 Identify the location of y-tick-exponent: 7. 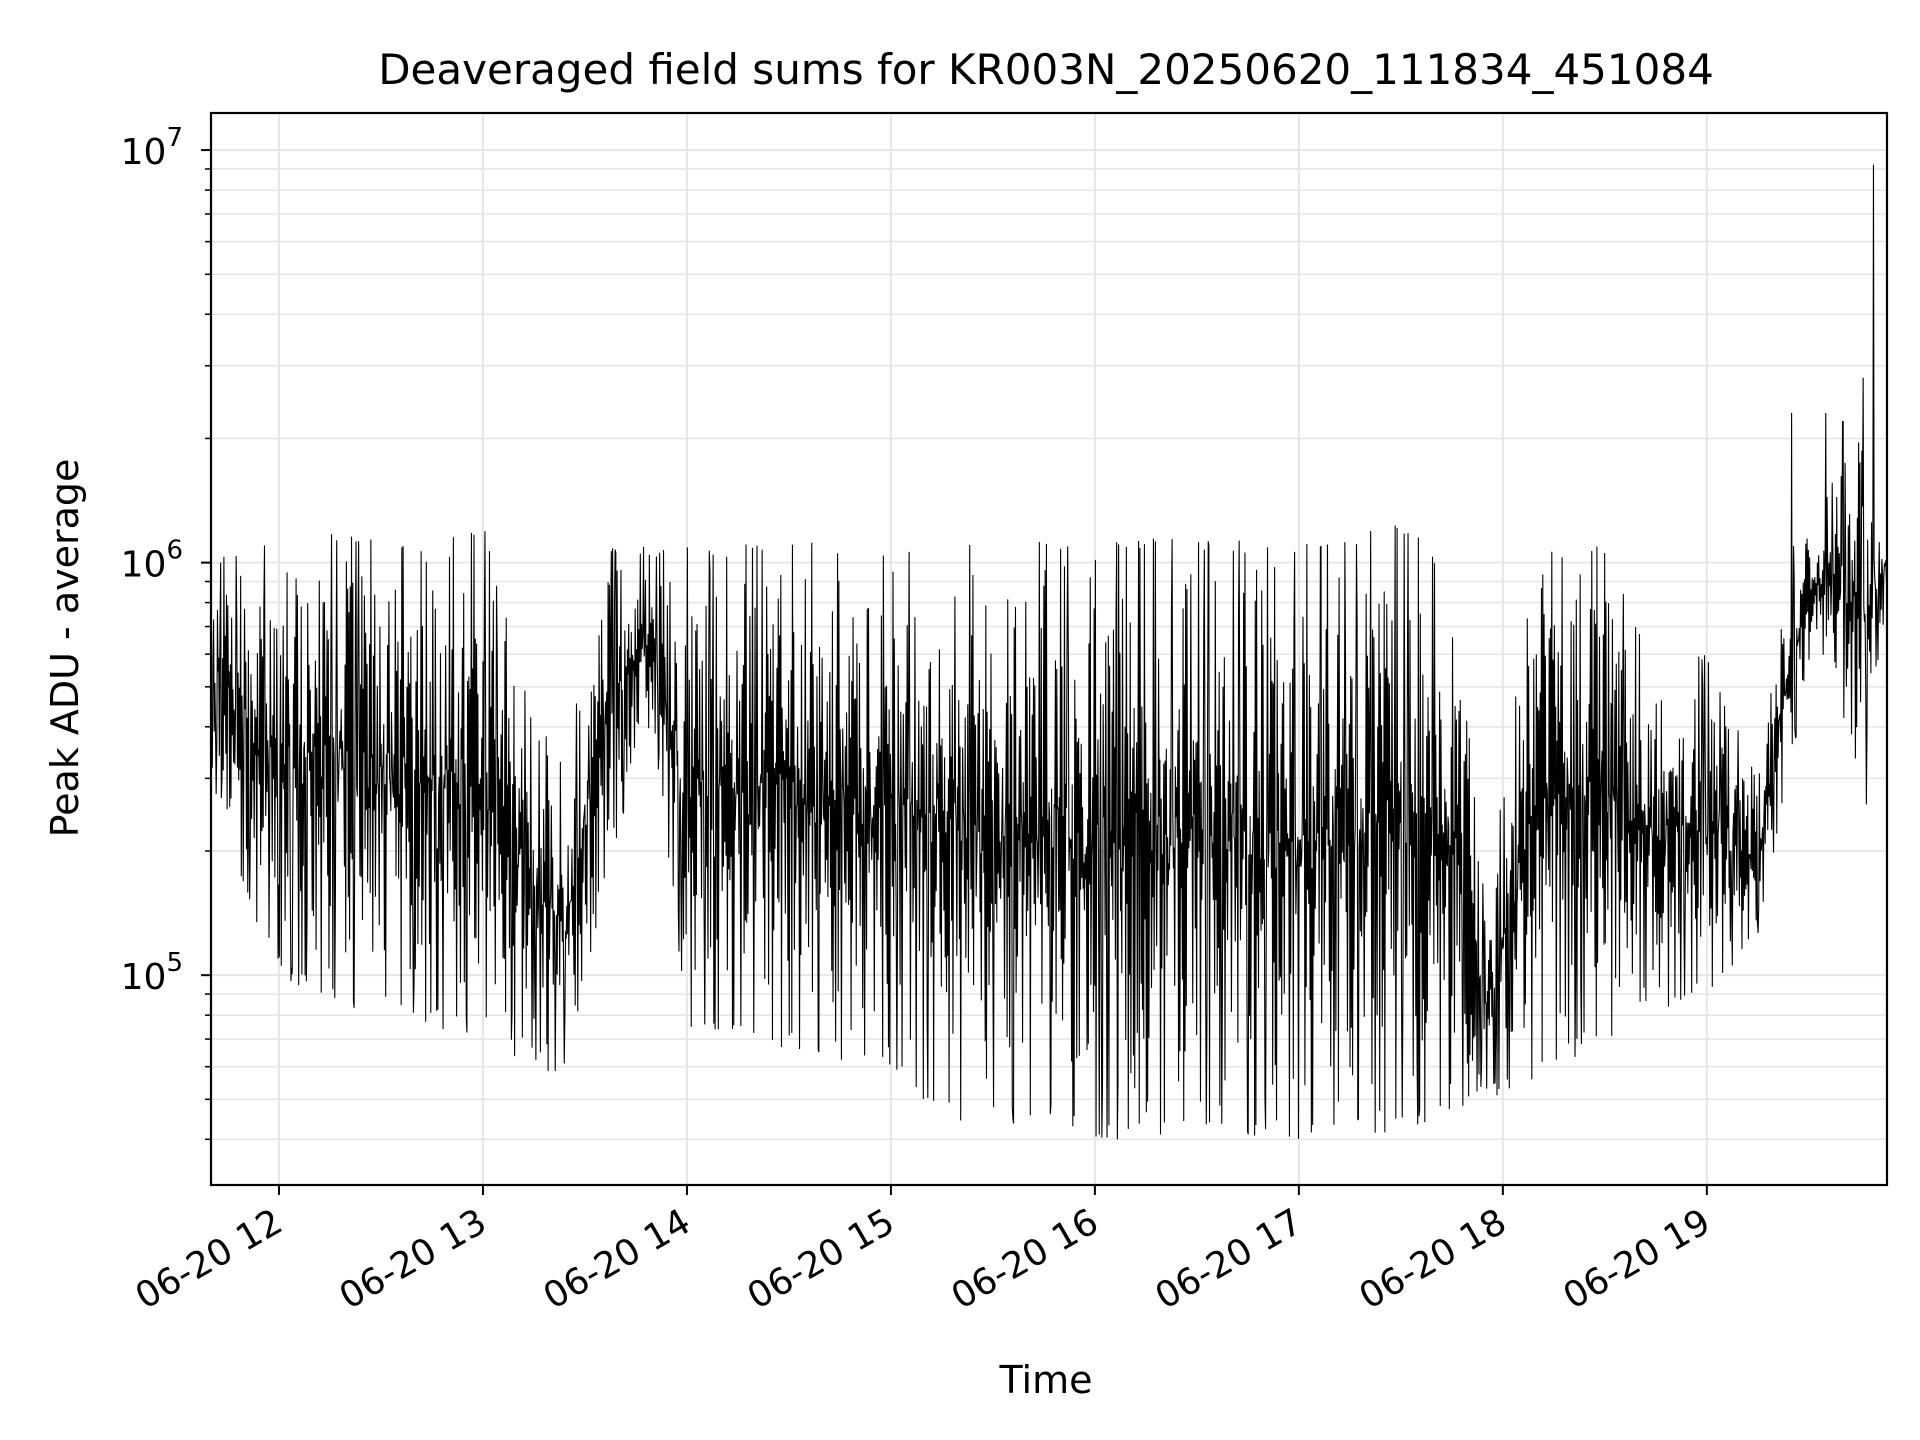
(174, 138).